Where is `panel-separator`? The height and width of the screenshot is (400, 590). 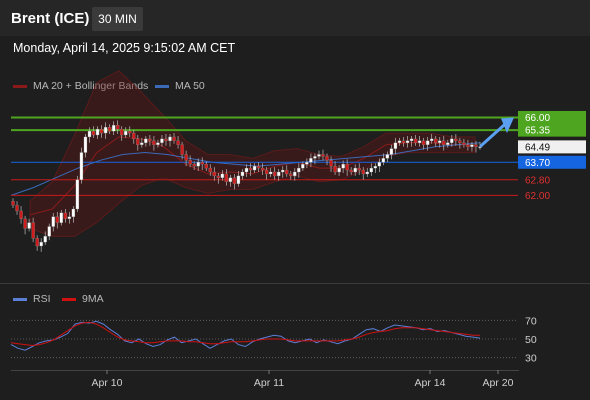 panel-separator is located at coordinates (295, 283).